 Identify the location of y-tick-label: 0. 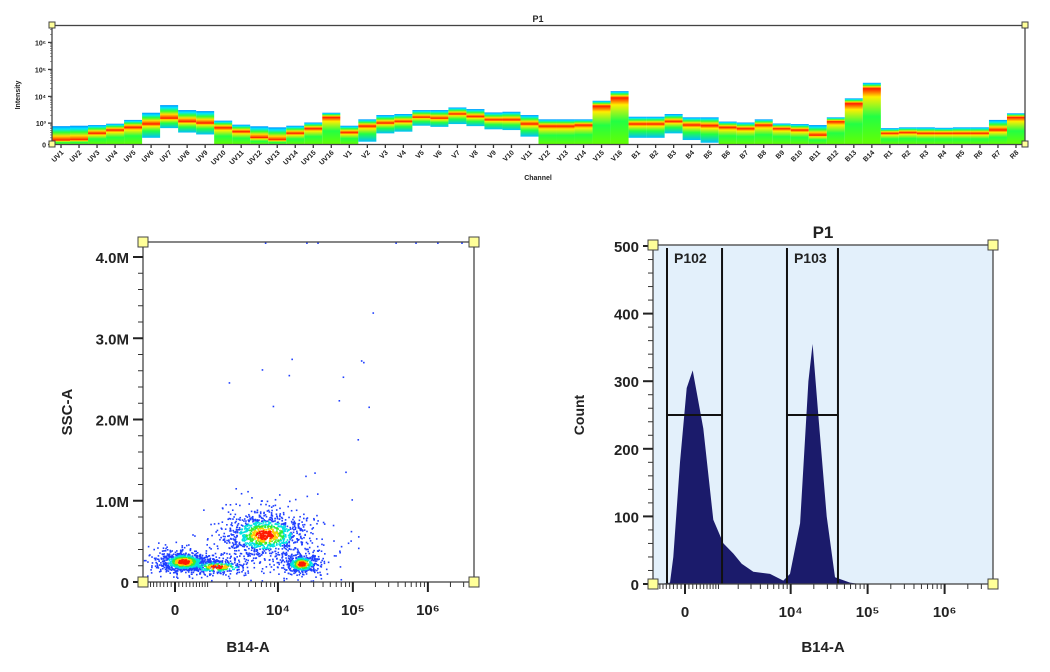
(125, 583).